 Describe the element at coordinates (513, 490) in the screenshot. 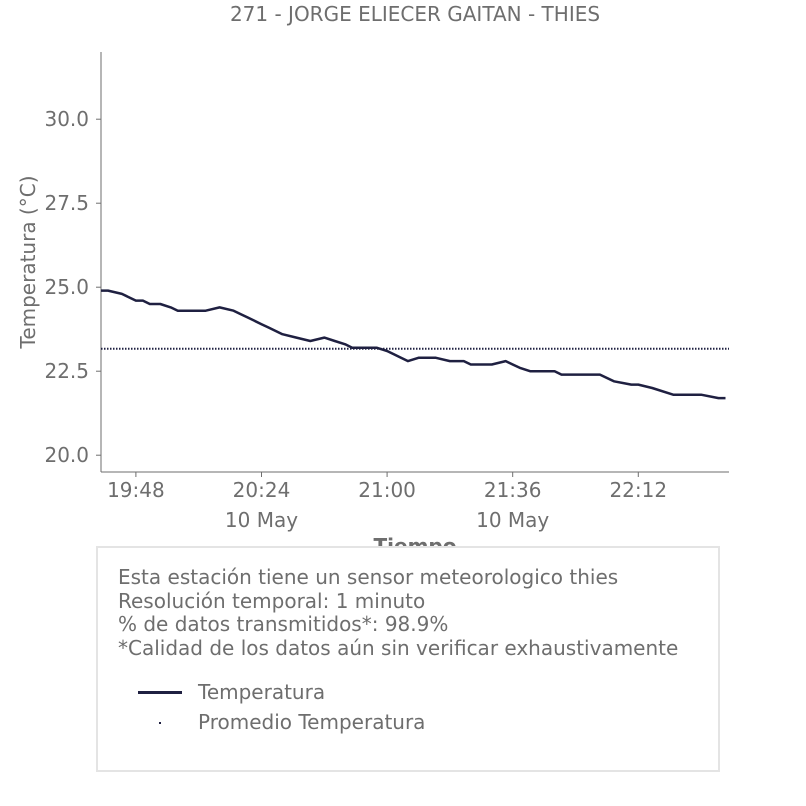

I see `x-tick-label: 21:36` at that location.